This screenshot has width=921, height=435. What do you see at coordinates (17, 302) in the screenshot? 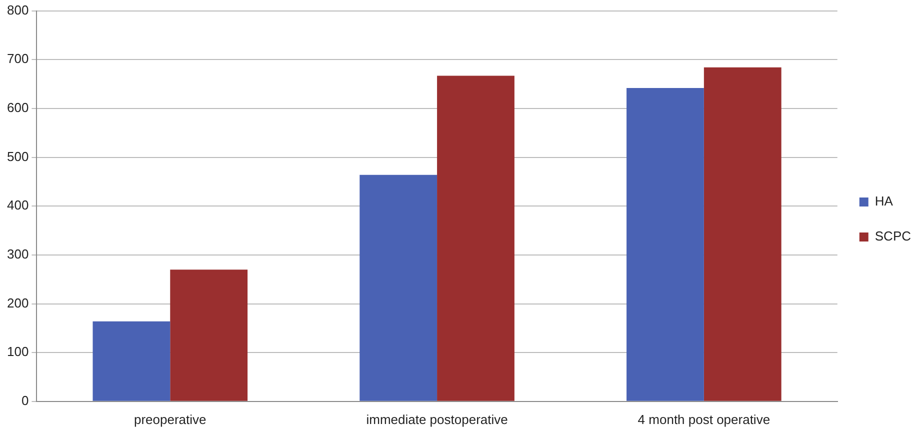
I see `y-tick-label: 200` at bounding box center [17, 302].